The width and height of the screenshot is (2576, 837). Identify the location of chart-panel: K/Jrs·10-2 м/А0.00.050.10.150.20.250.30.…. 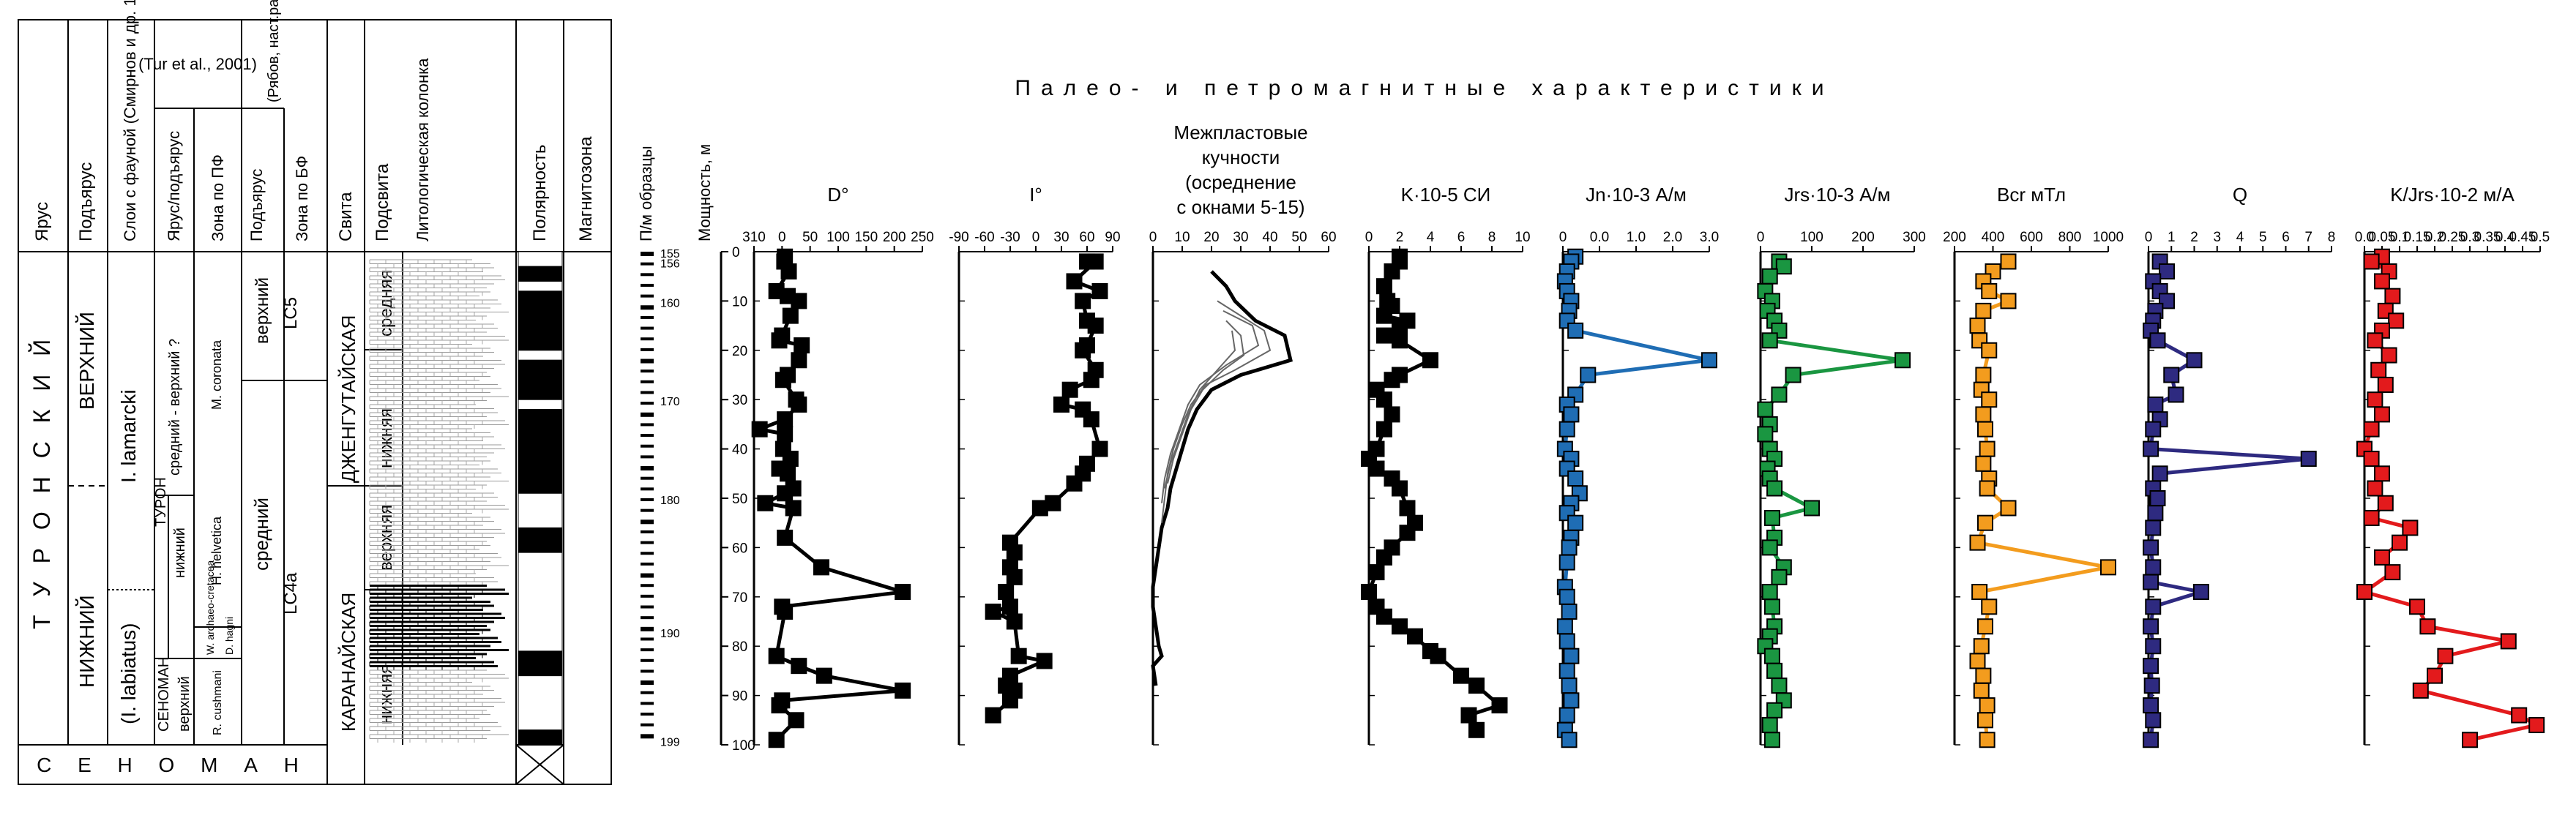
(2452, 466).